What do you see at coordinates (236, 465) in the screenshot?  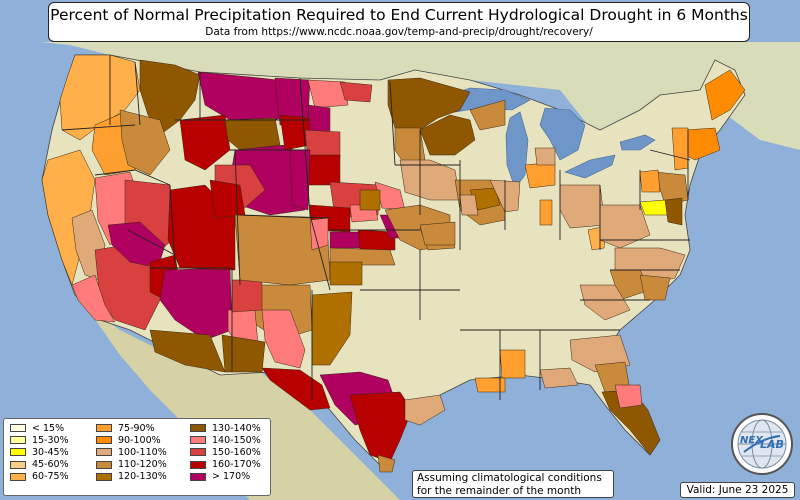 I see `legend-label: 160-170%` at bounding box center [236, 465].